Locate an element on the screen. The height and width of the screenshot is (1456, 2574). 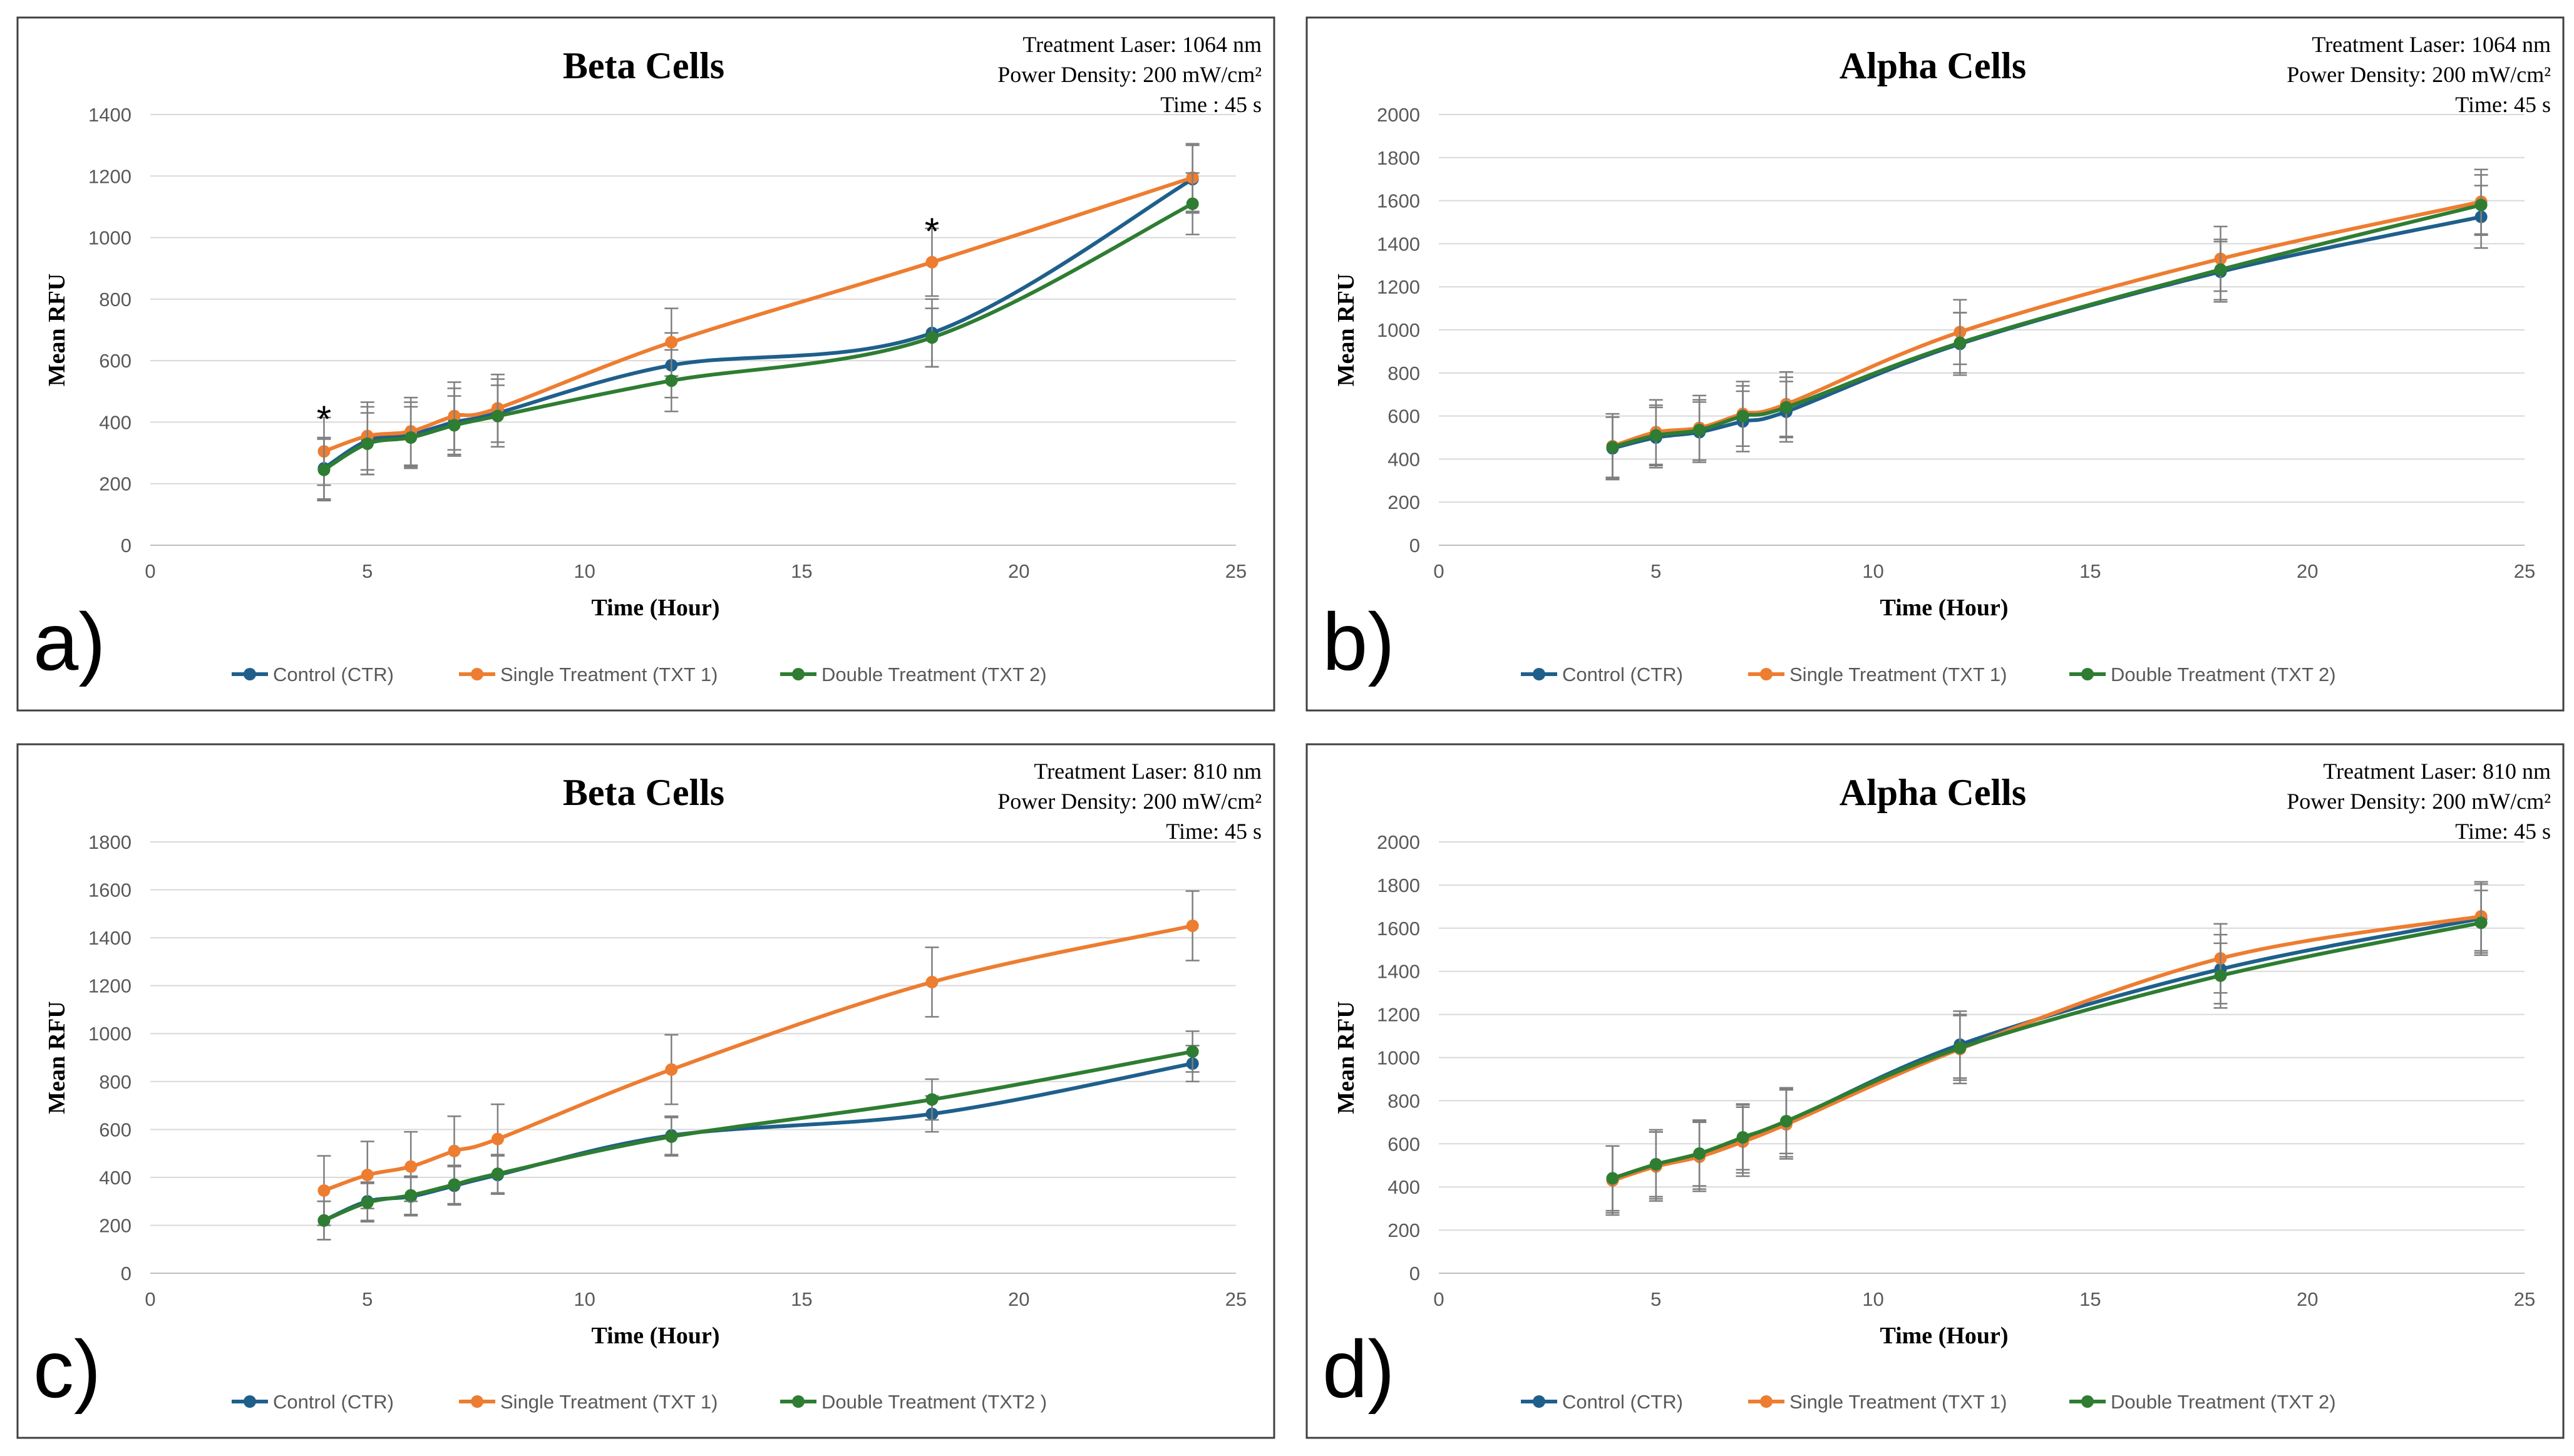
y-tick-label: 0 is located at coordinates (126, 546).